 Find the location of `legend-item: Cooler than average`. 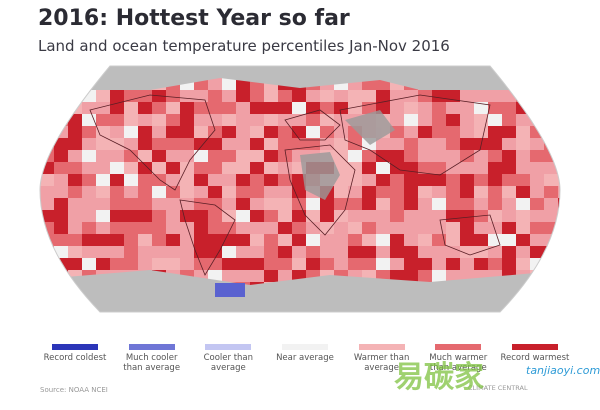

legend-item: Cooler than average is located at coordinates (228, 358).